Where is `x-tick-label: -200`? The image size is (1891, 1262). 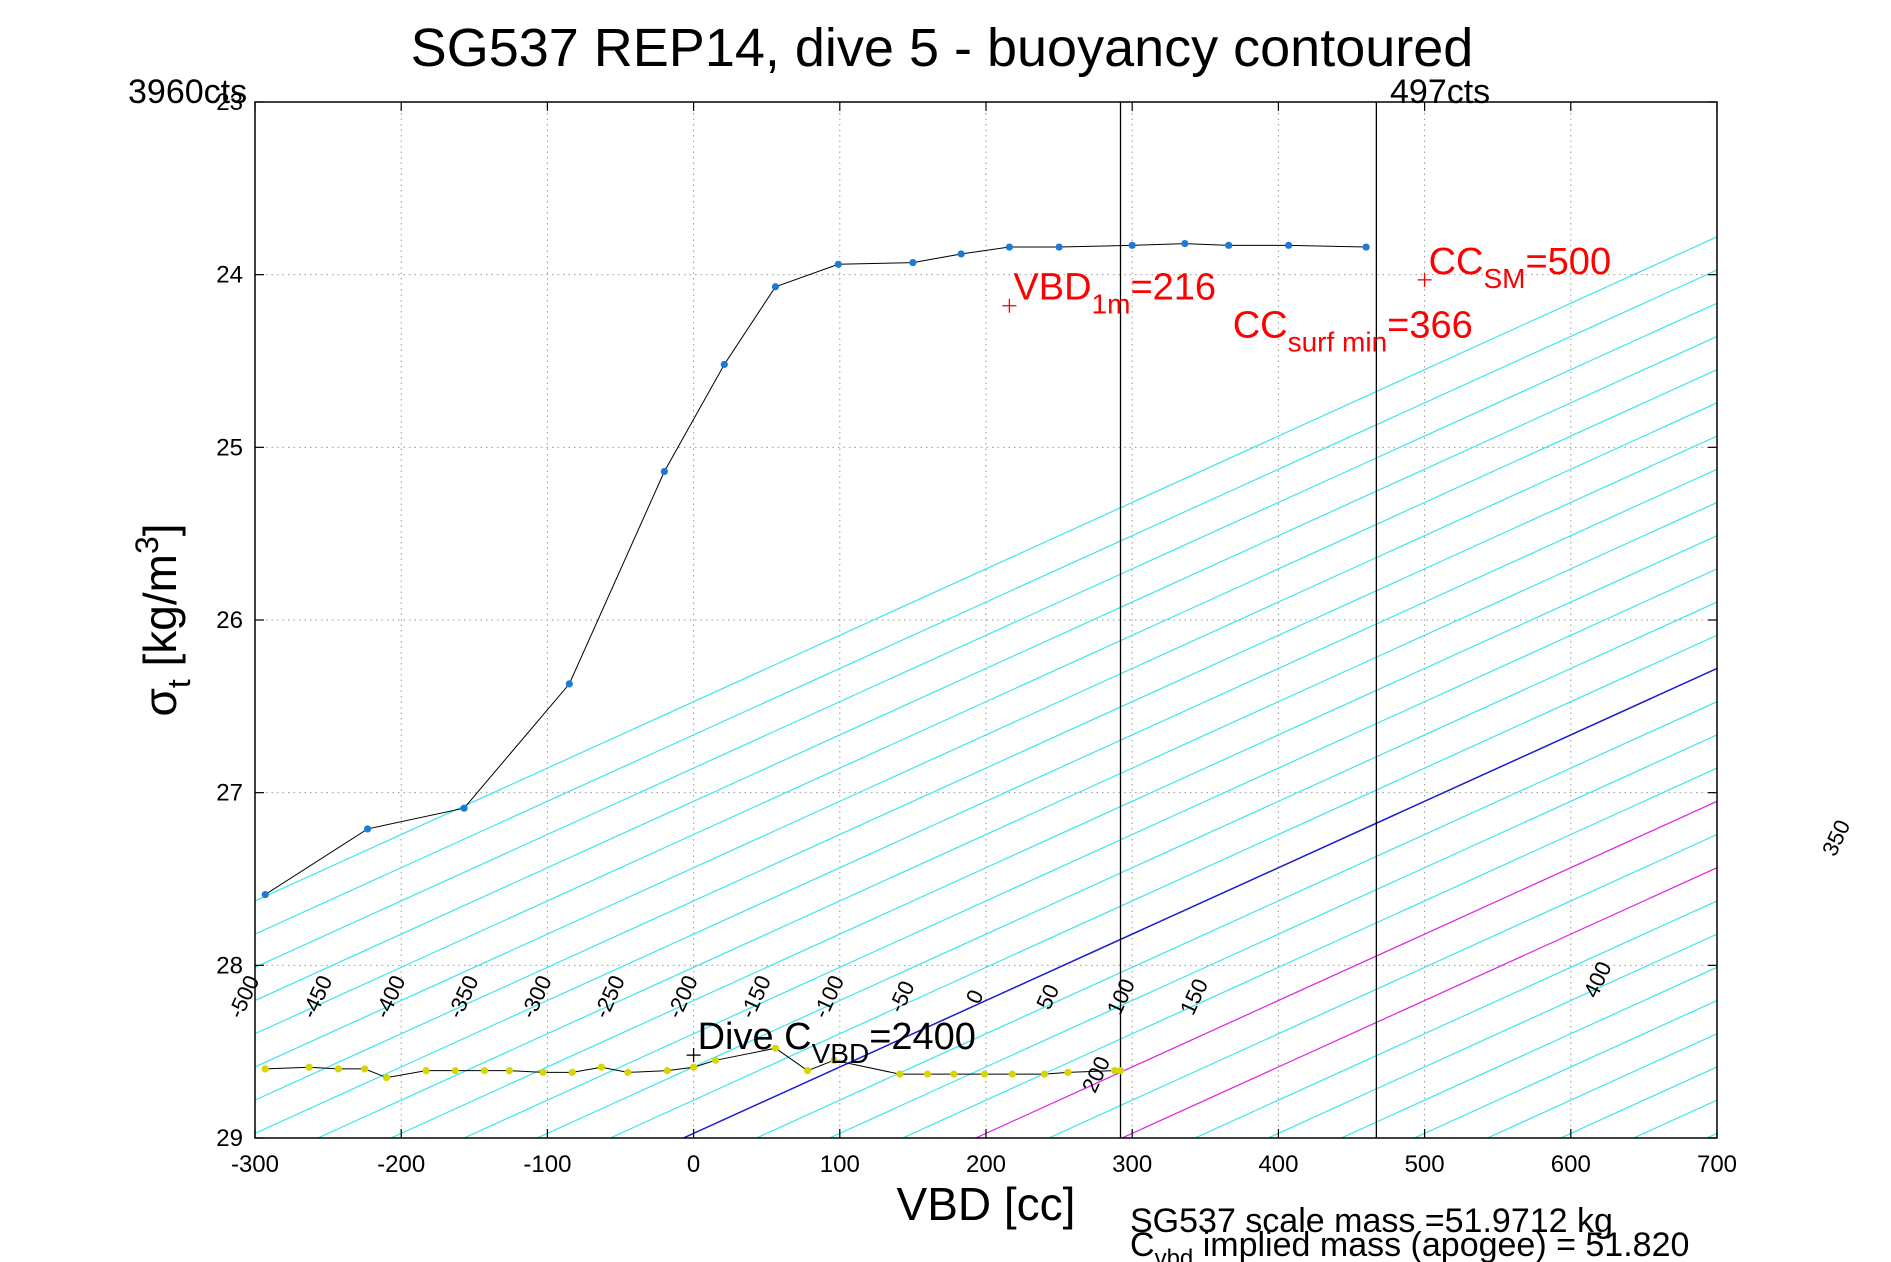 x-tick-label: -200 is located at coordinates (401, 1164).